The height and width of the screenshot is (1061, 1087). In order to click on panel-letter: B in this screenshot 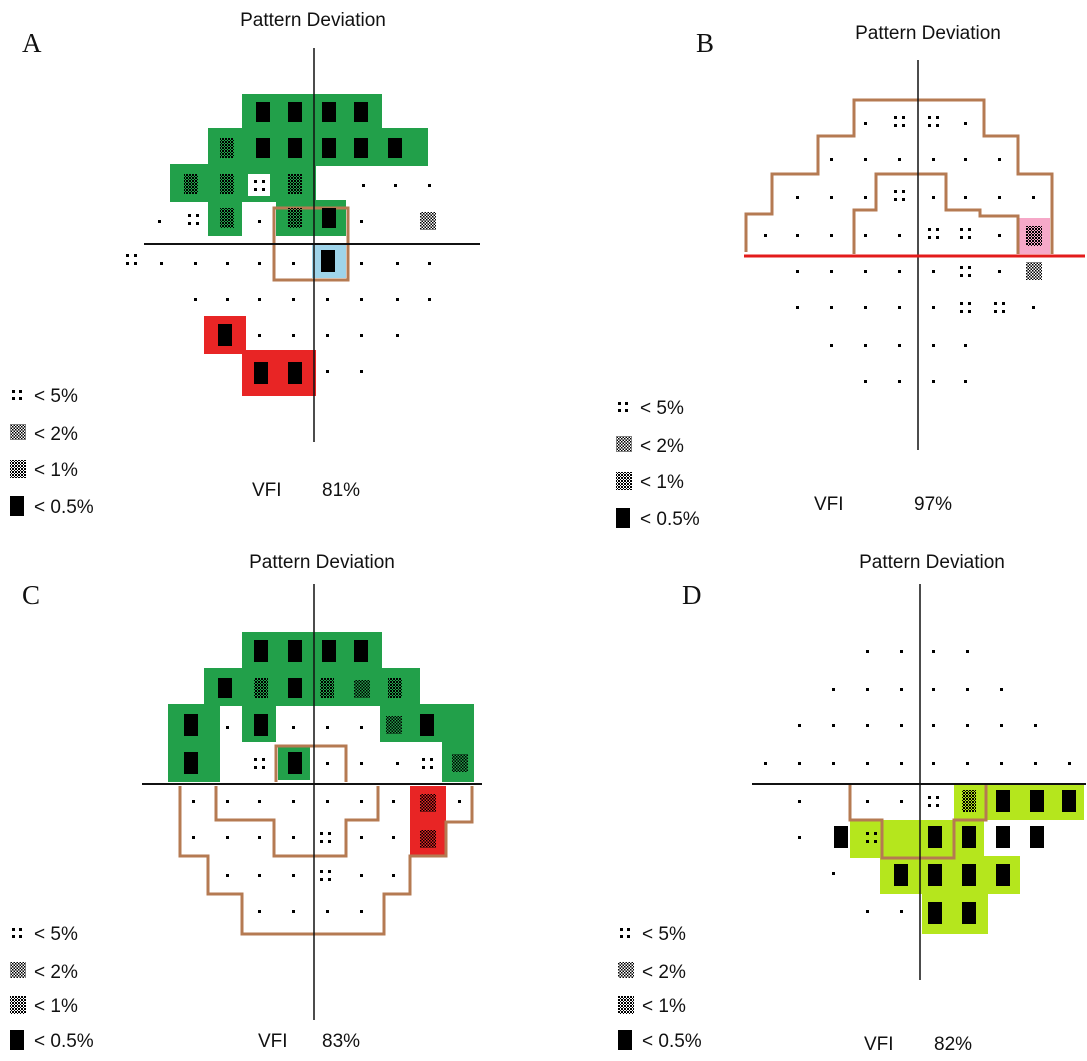, I will do `click(705, 43)`.